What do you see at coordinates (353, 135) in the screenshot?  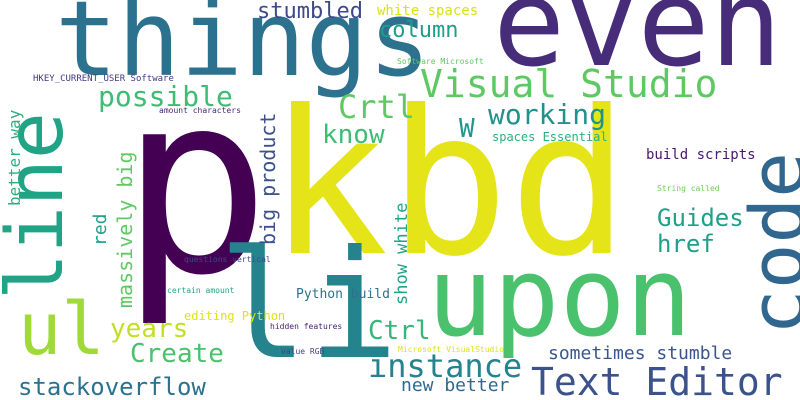 I see `word-know: know` at bounding box center [353, 135].